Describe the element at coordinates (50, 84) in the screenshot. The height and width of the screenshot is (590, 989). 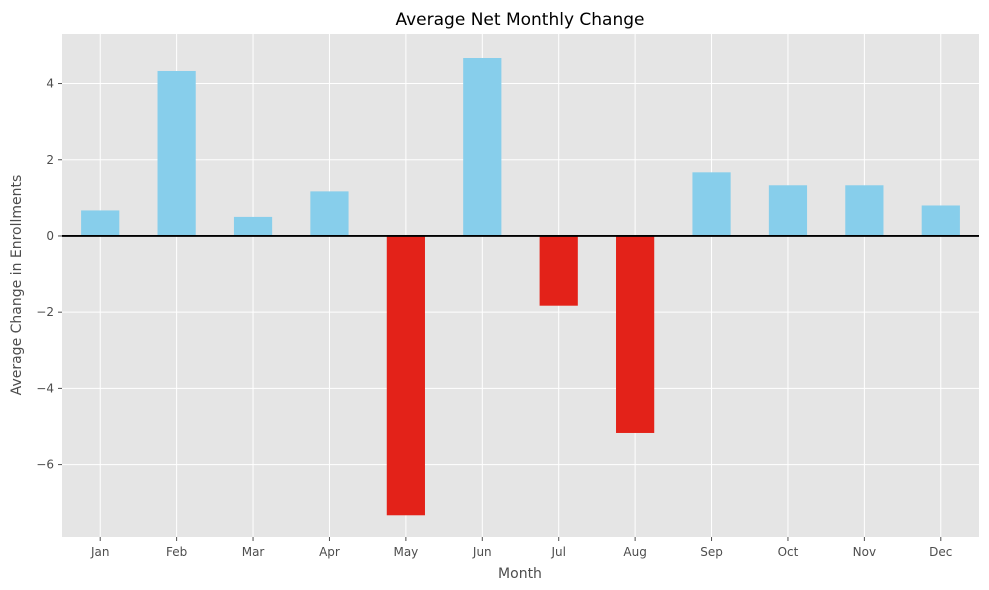
I see `y-tick-label: 4` at that location.